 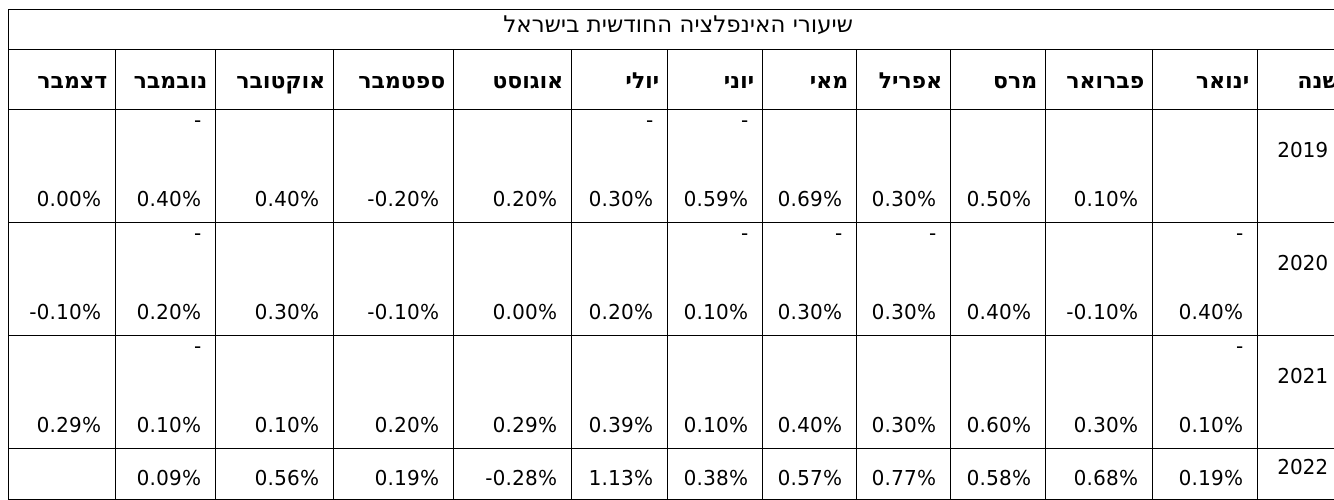 What do you see at coordinates (904, 80) in the screenshot?
I see `header-month: אפריל` at bounding box center [904, 80].